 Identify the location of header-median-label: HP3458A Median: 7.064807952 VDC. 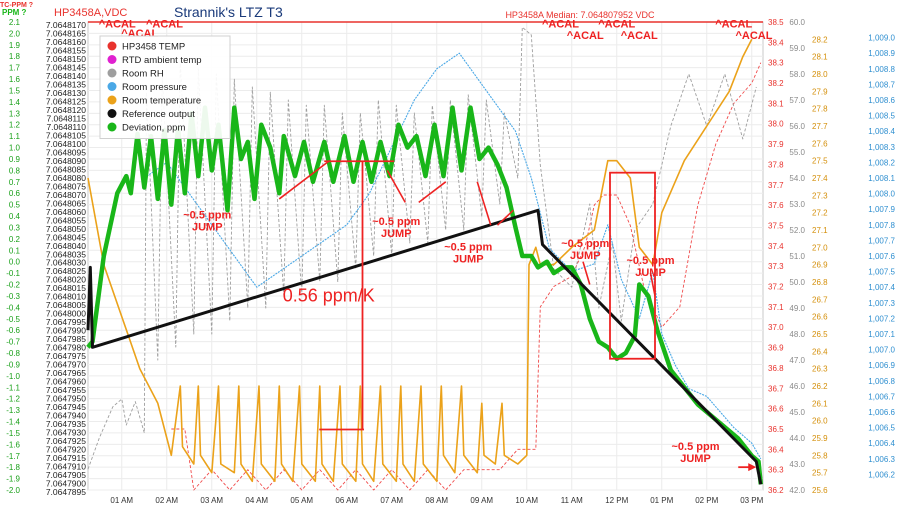
(580, 15).